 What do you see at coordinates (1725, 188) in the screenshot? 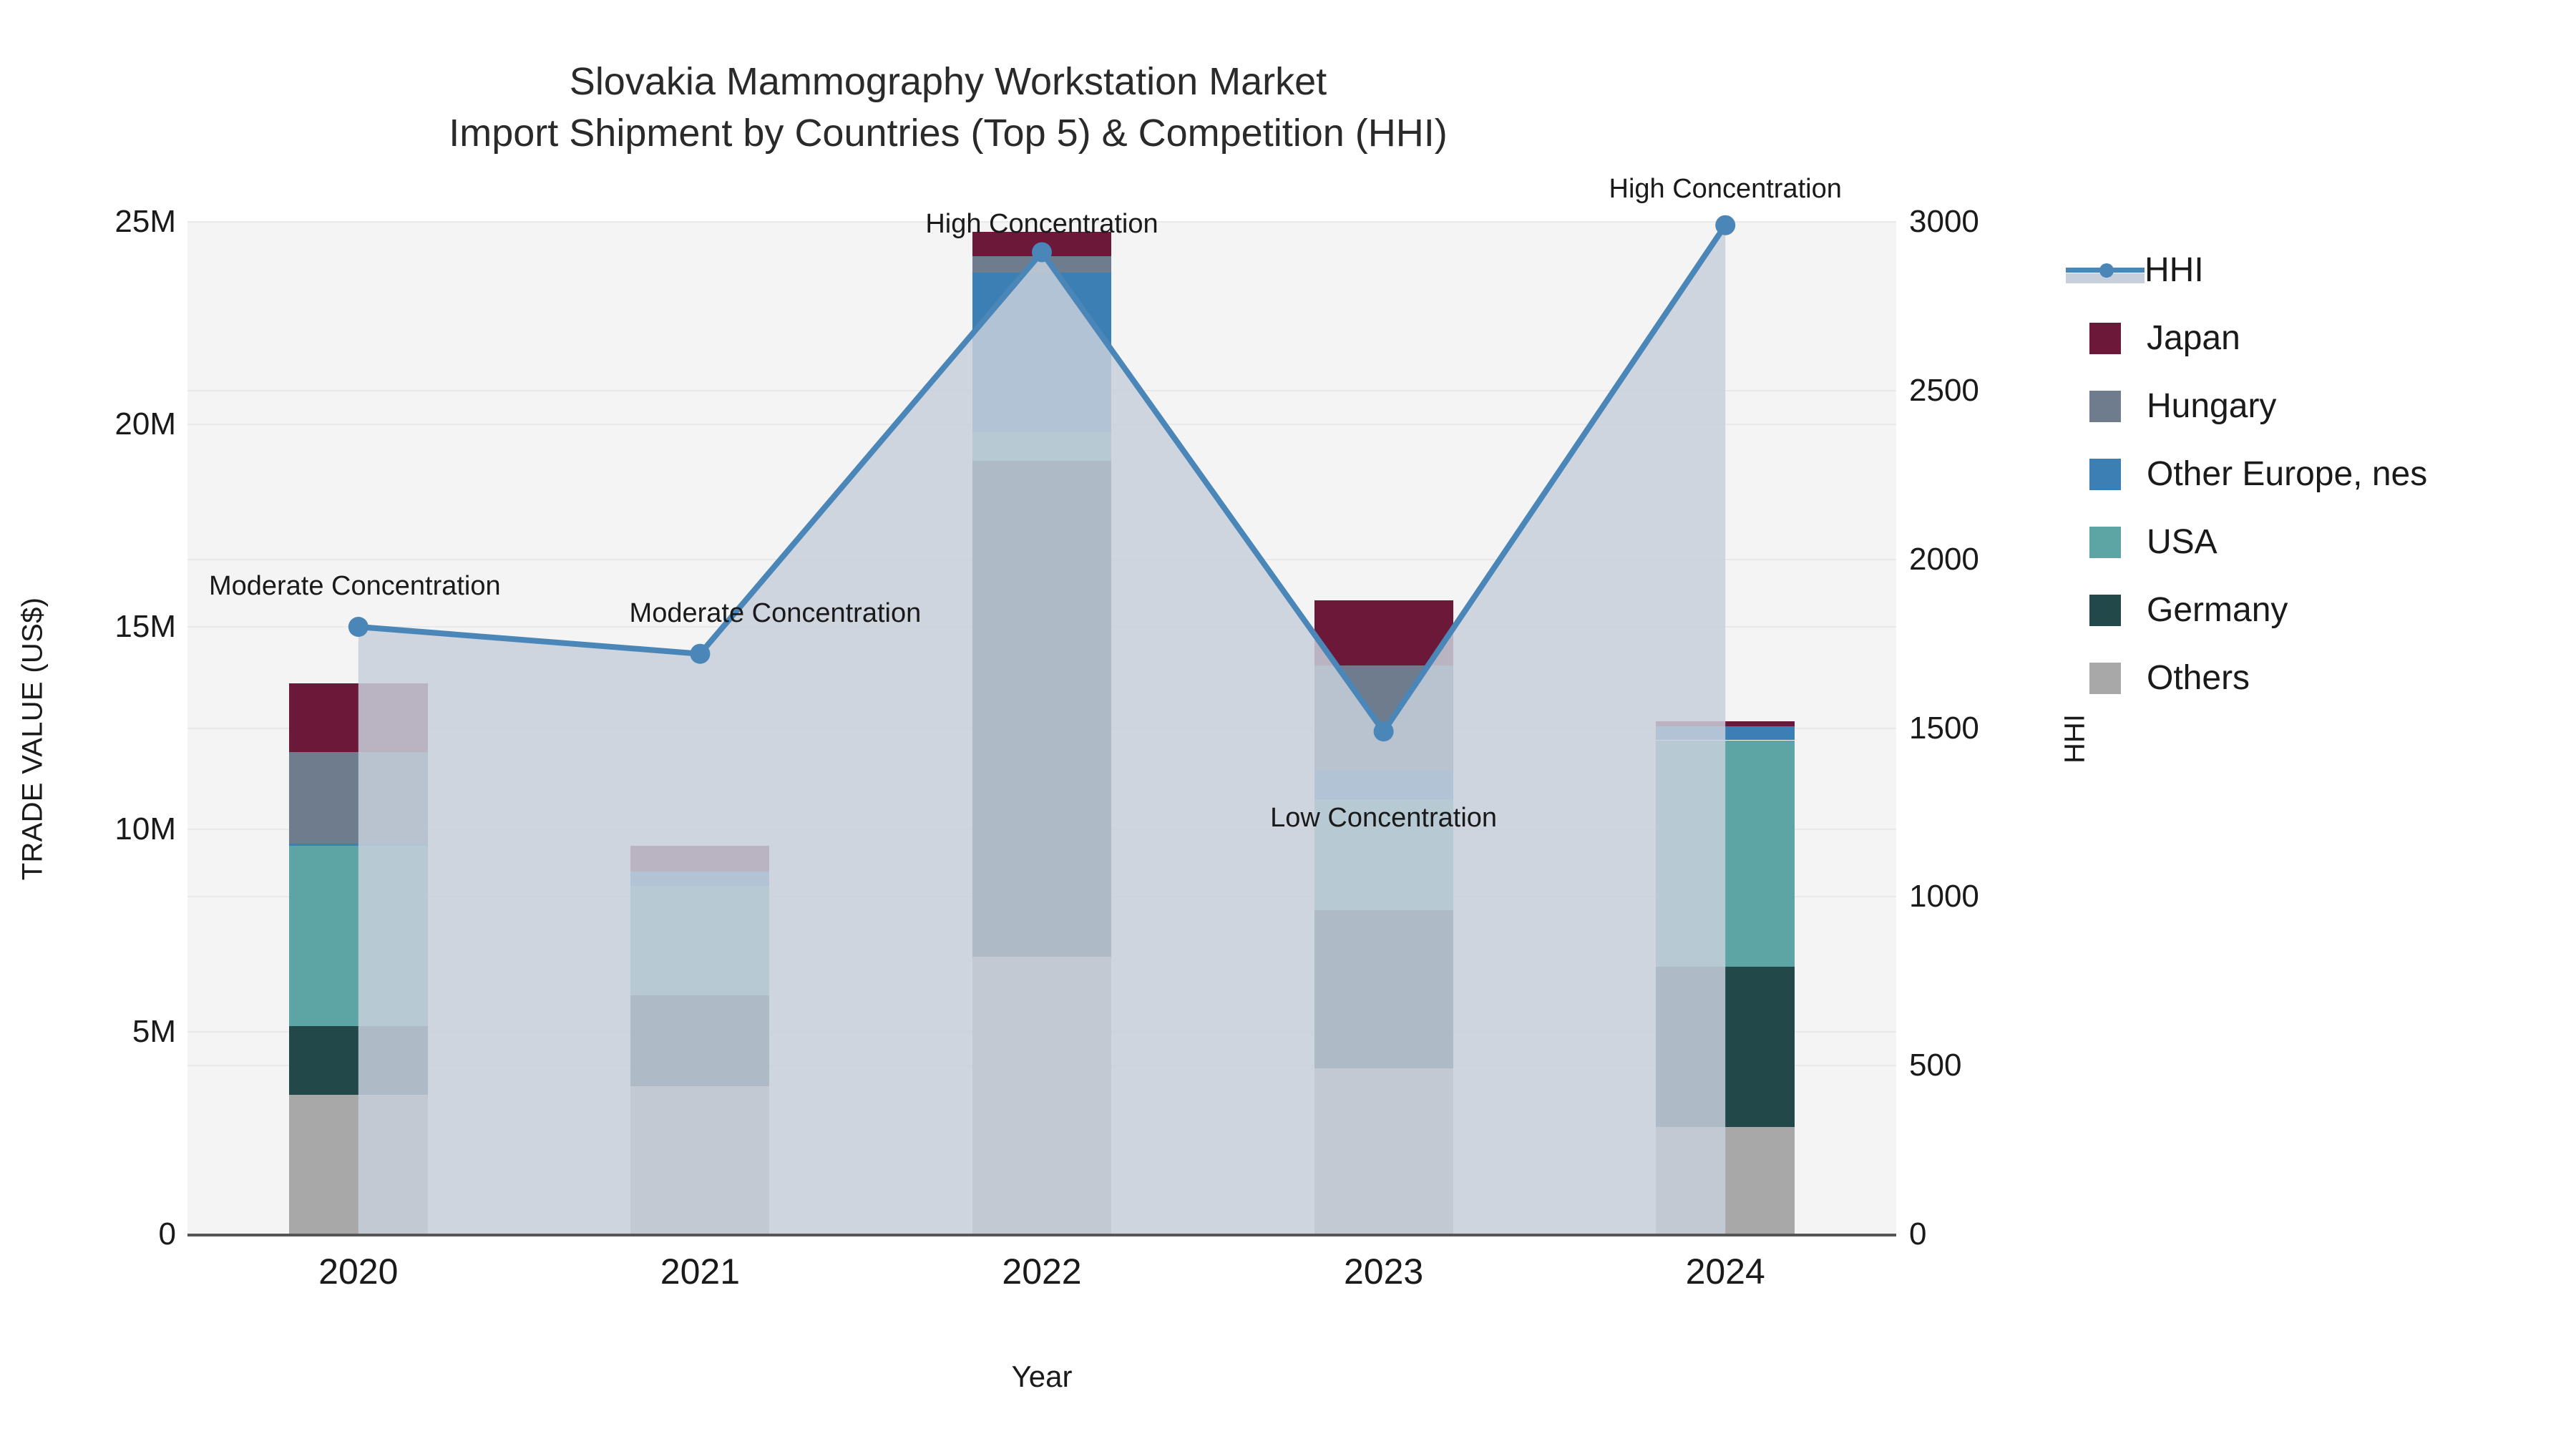
I see `annotation-2024: High Concentration` at bounding box center [1725, 188].